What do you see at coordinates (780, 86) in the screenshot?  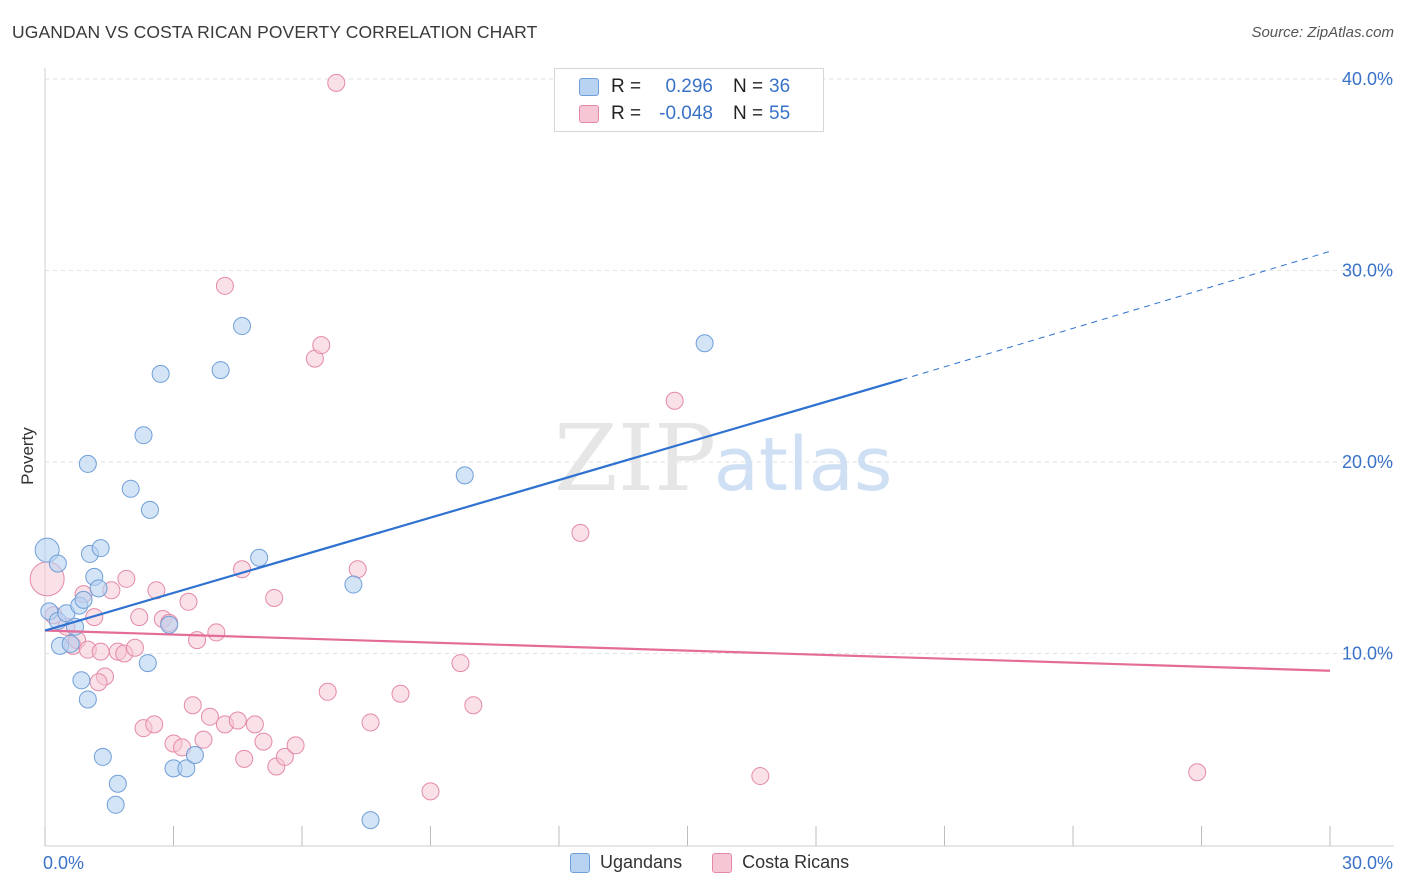 I see `n-value: 36` at bounding box center [780, 86].